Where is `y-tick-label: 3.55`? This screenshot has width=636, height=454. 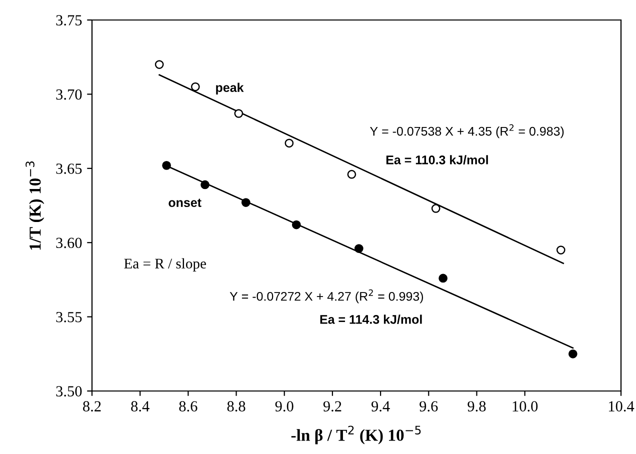 y-tick-label: 3.55 is located at coordinates (69, 317).